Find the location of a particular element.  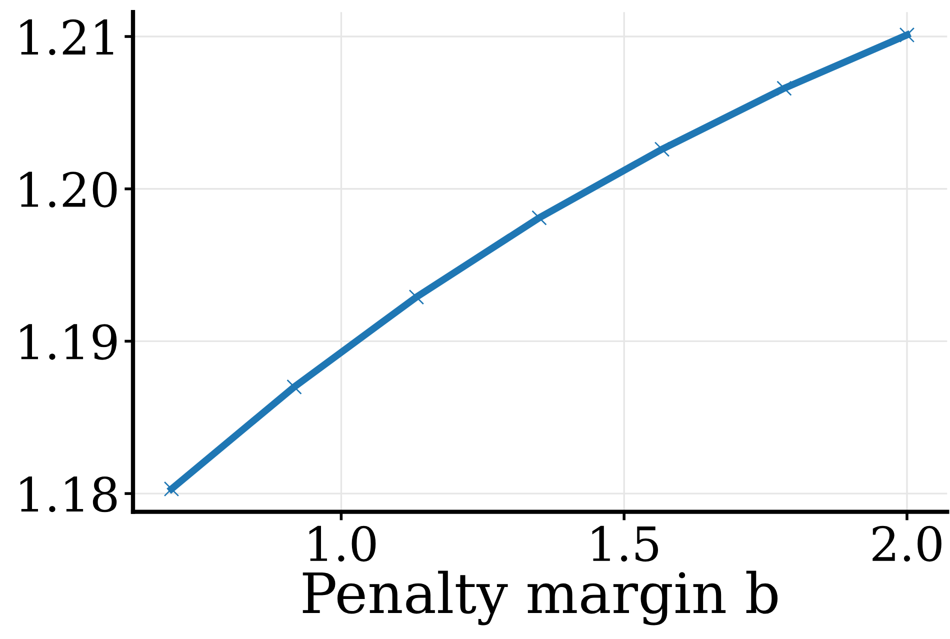

x-tick-label: 1.5 is located at coordinates (625, 544).